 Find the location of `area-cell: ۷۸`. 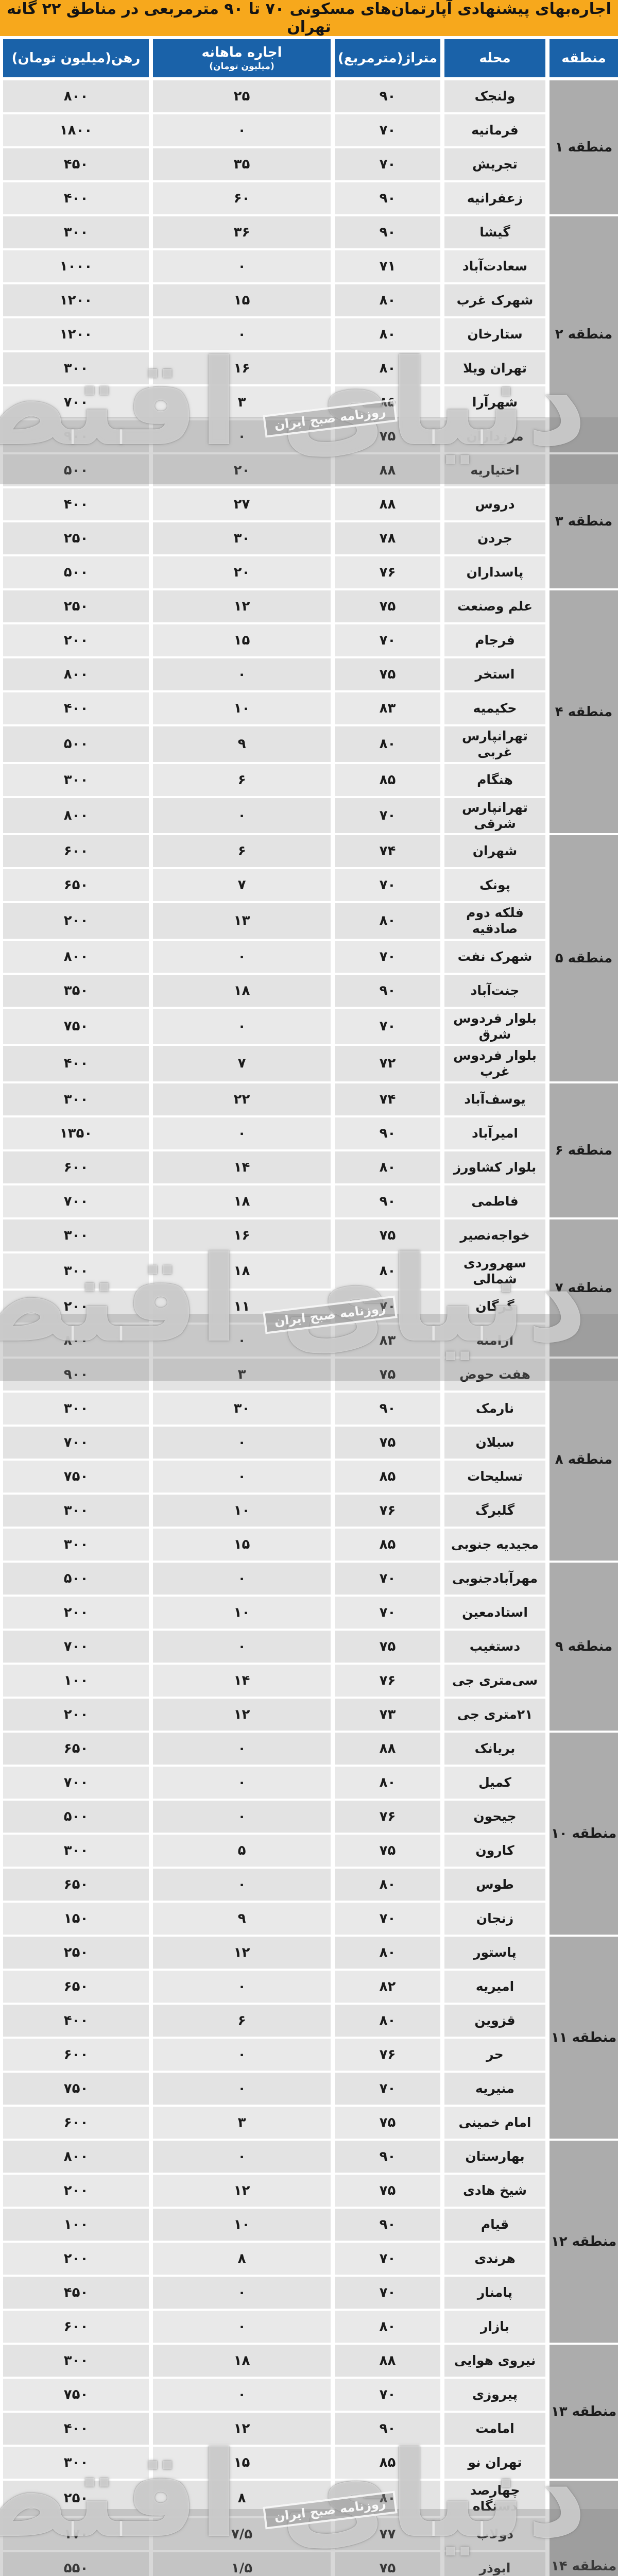

area-cell: ۷۸ is located at coordinates (387, 538).